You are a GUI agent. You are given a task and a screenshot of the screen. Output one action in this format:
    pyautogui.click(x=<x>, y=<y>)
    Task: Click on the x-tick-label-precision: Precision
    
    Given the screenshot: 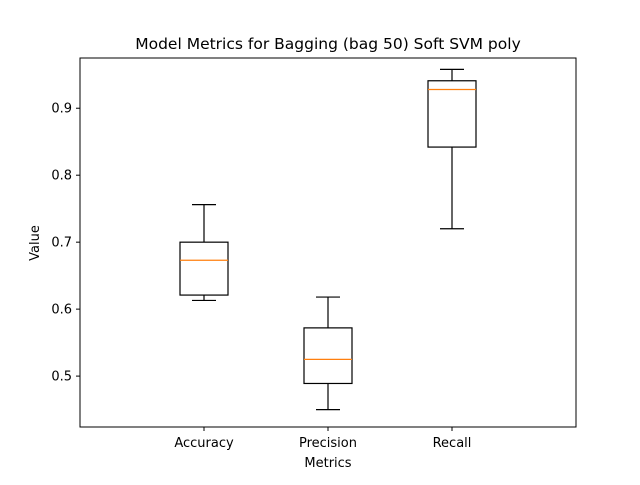 What is the action you would take?
    pyautogui.click(x=328, y=443)
    